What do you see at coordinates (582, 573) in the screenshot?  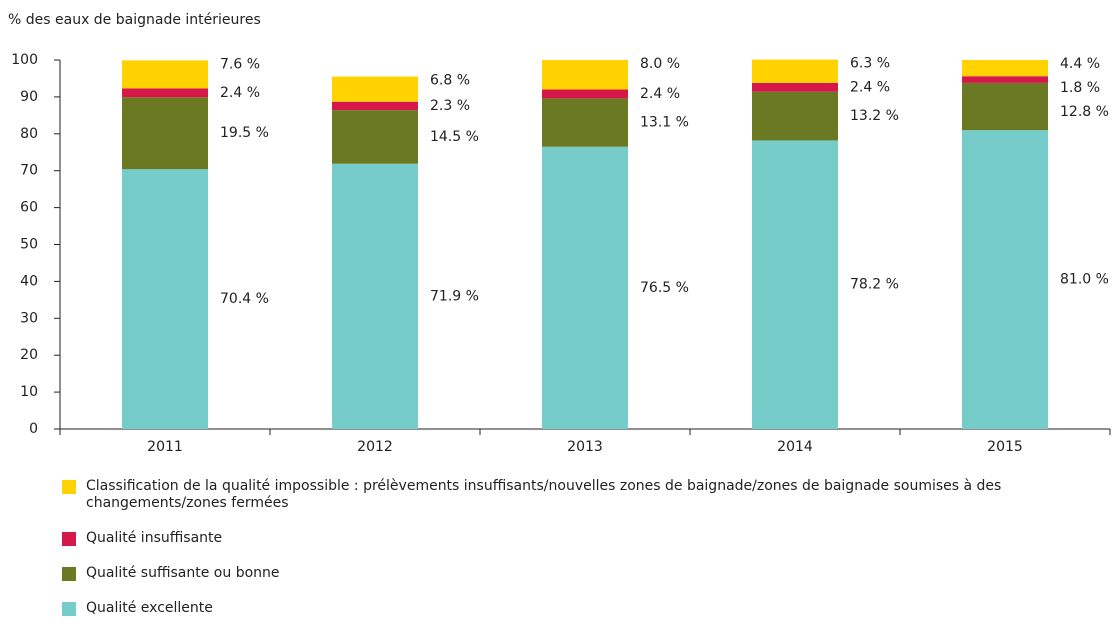 I see `legend-item: Qualité suffisante ou bonne` at bounding box center [582, 573].